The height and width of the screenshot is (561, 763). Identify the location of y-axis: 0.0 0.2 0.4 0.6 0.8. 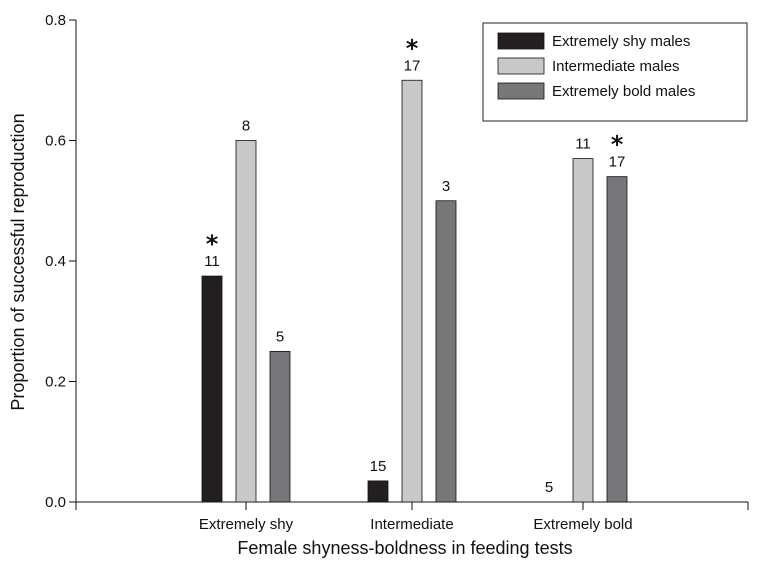
(61, 261).